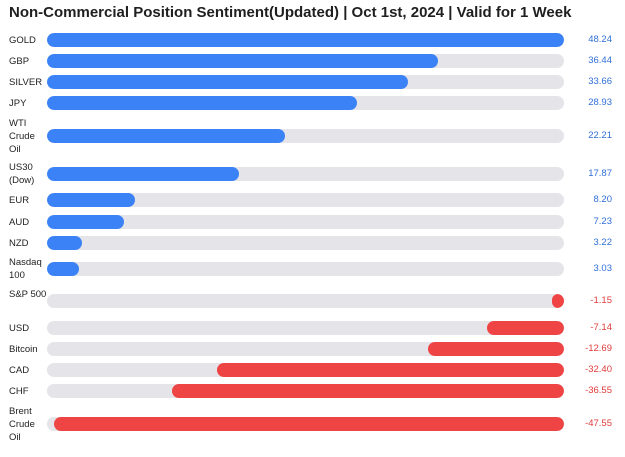  What do you see at coordinates (305, 222) in the screenshot?
I see `bar-track-aud` at bounding box center [305, 222].